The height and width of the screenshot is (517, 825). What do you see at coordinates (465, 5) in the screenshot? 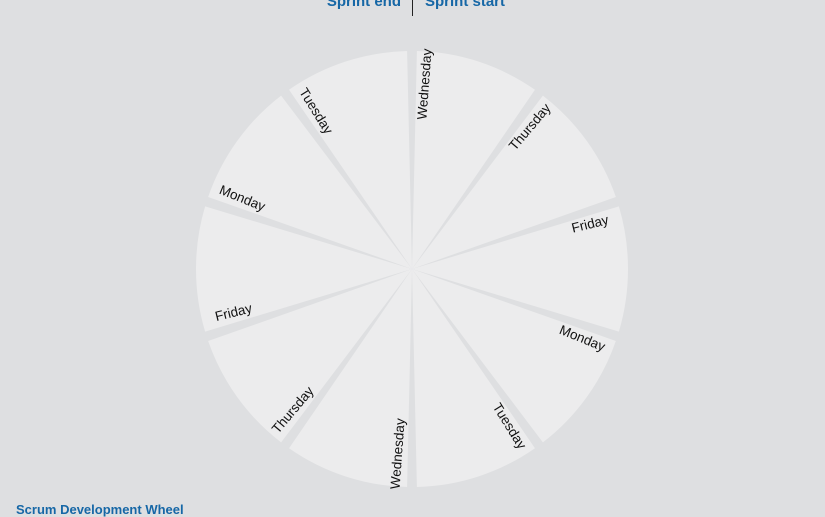
I see `sprint-start-label: Sprint start` at bounding box center [465, 5].